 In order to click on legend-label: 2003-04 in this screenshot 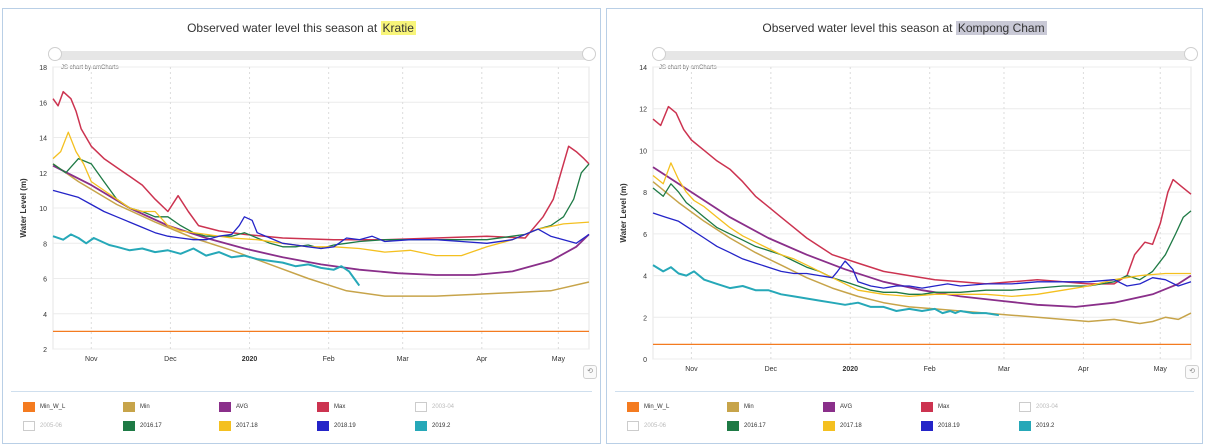, I will do `click(443, 407)`.